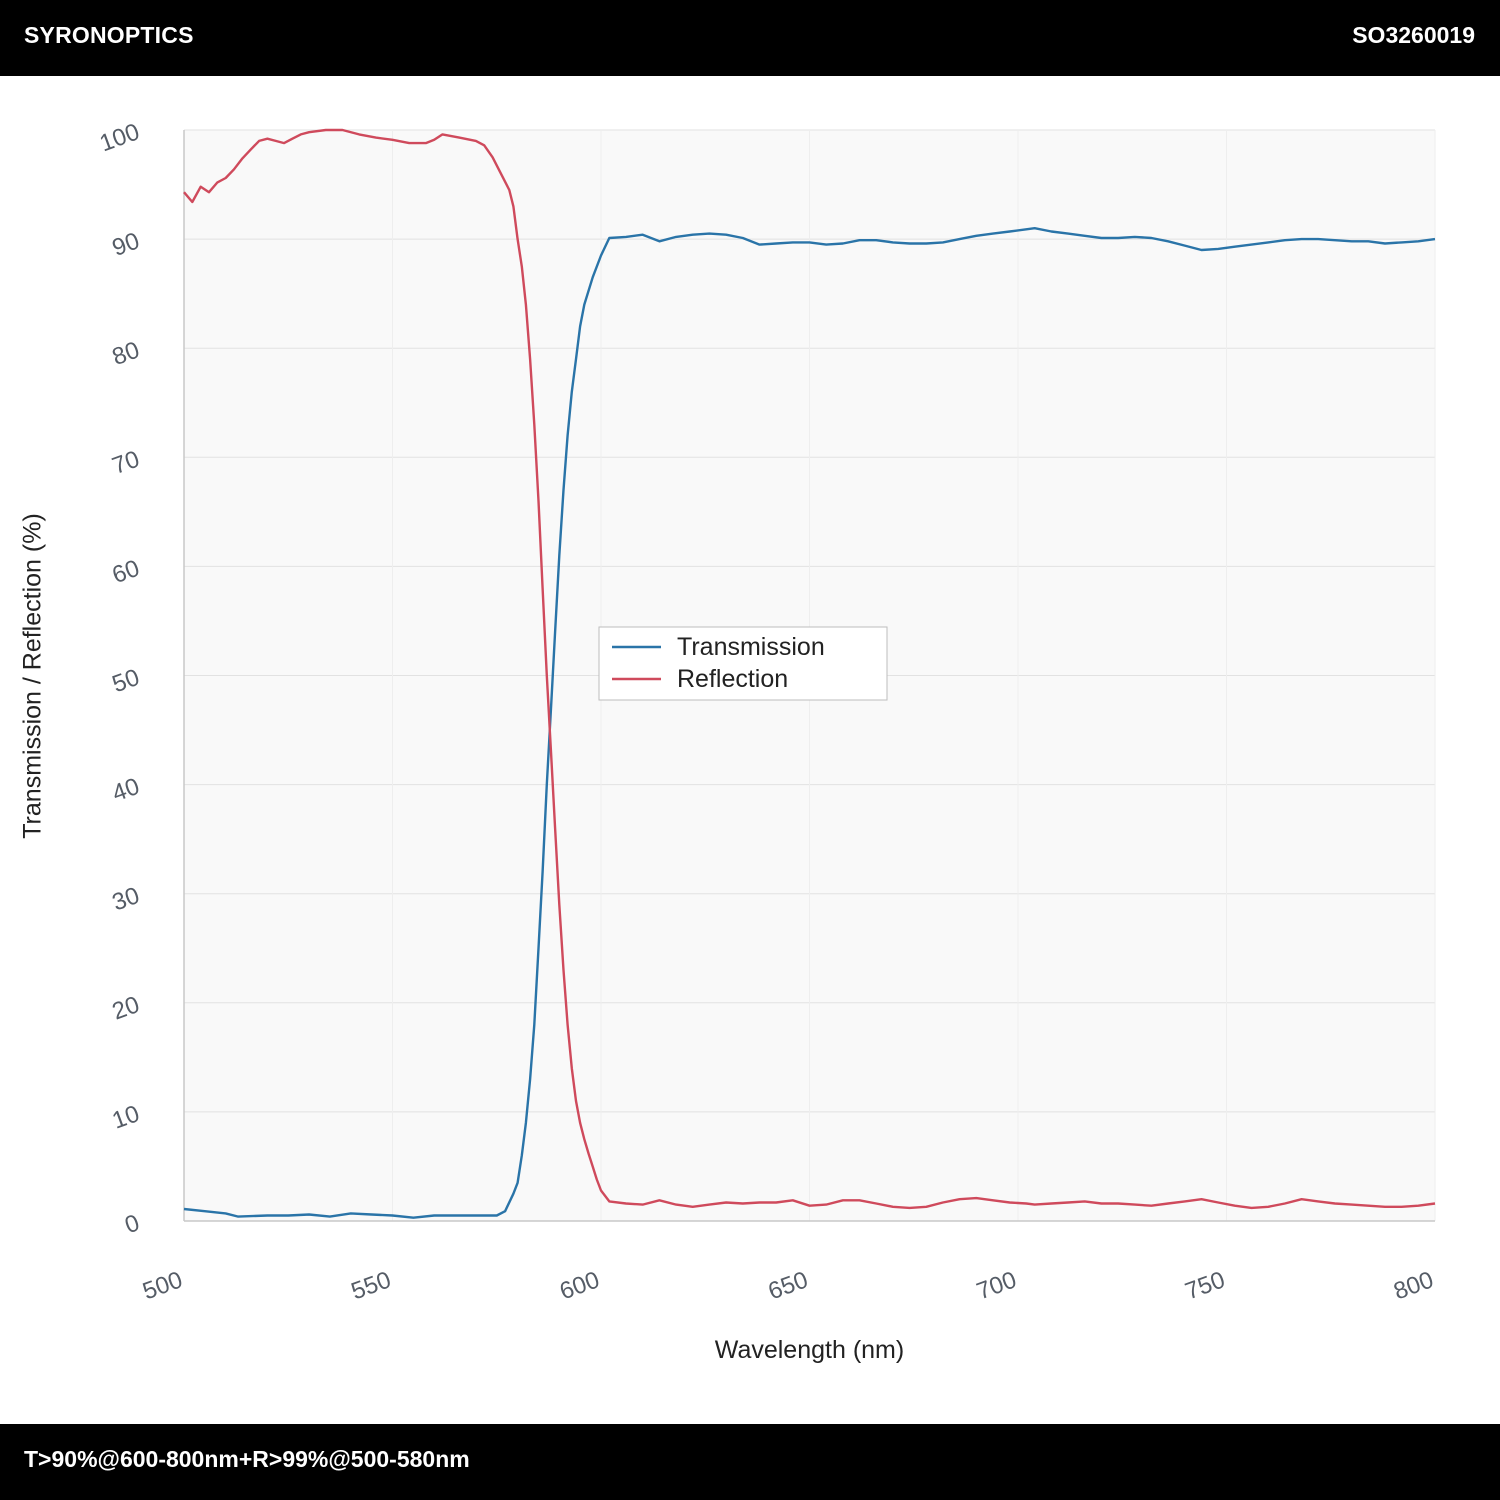 The width and height of the screenshot is (1500, 1500). What do you see at coordinates (996, 1285) in the screenshot?
I see `x-tick-label: 700` at bounding box center [996, 1285].